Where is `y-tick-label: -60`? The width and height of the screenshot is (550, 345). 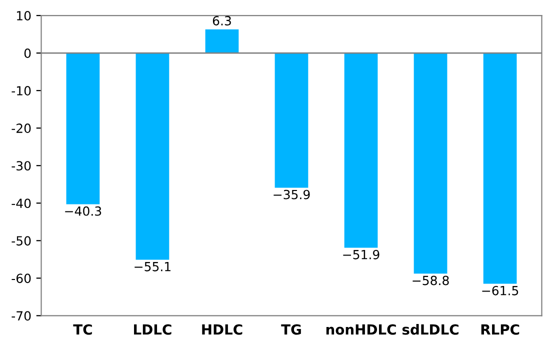 y-tick-label: -60 is located at coordinates (21, 279).